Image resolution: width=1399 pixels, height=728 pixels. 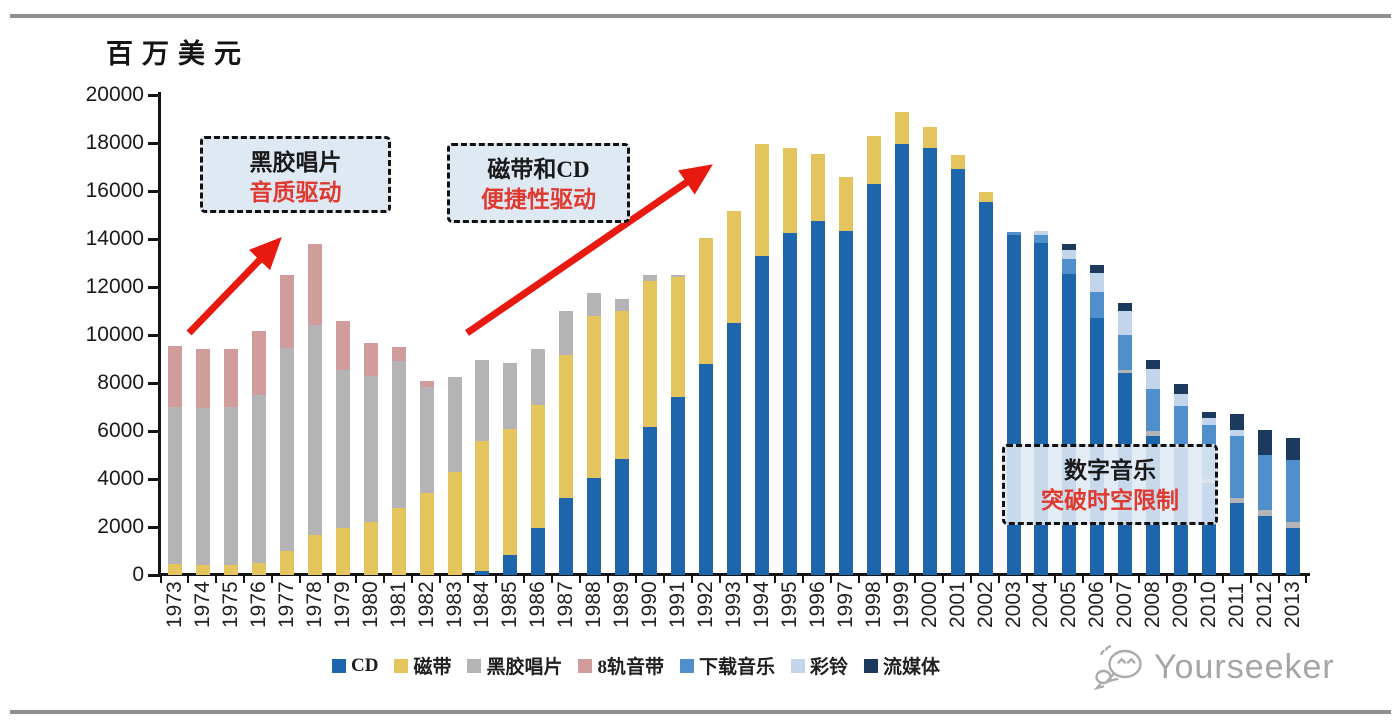 I want to click on x-axis-year-label: 2004, so click(x=1041, y=604).